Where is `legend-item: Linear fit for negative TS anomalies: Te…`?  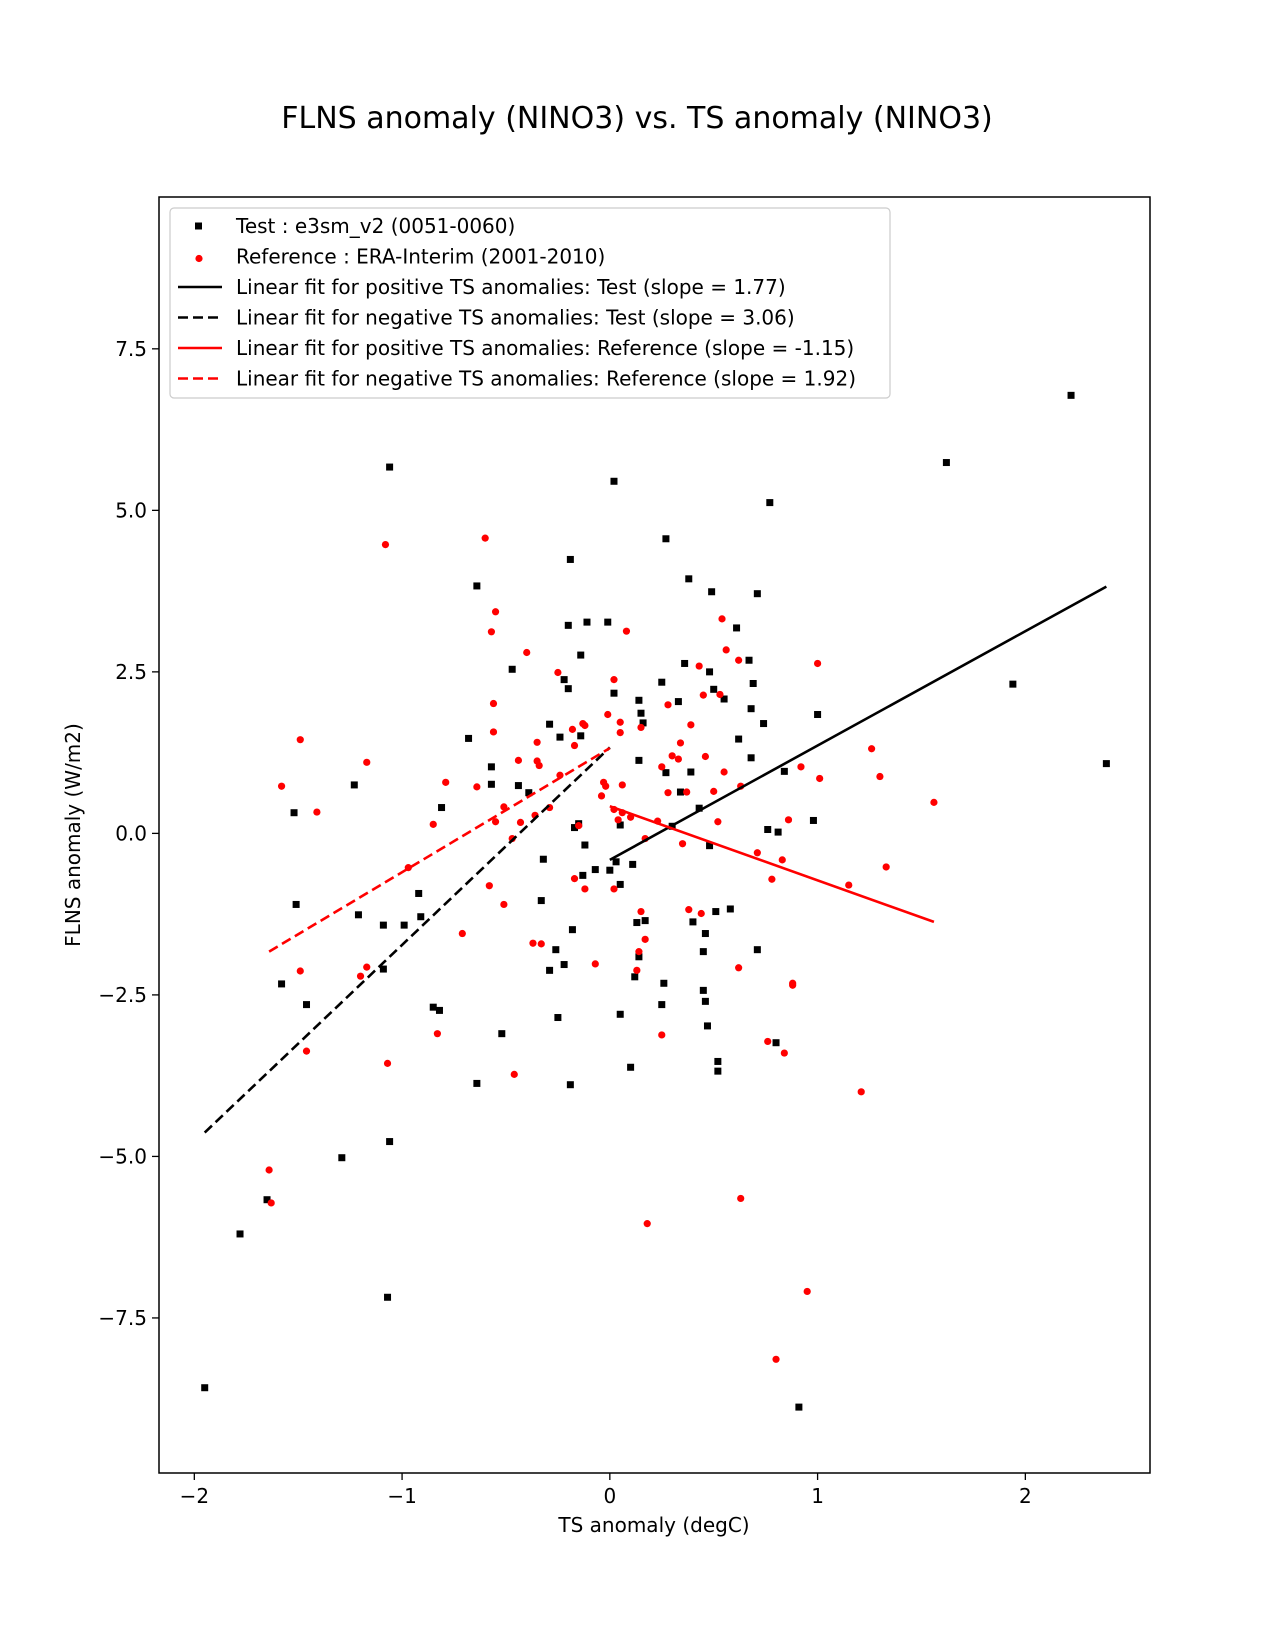
legend-item: Linear fit for negative TS anomalies: Te… is located at coordinates (486, 318).